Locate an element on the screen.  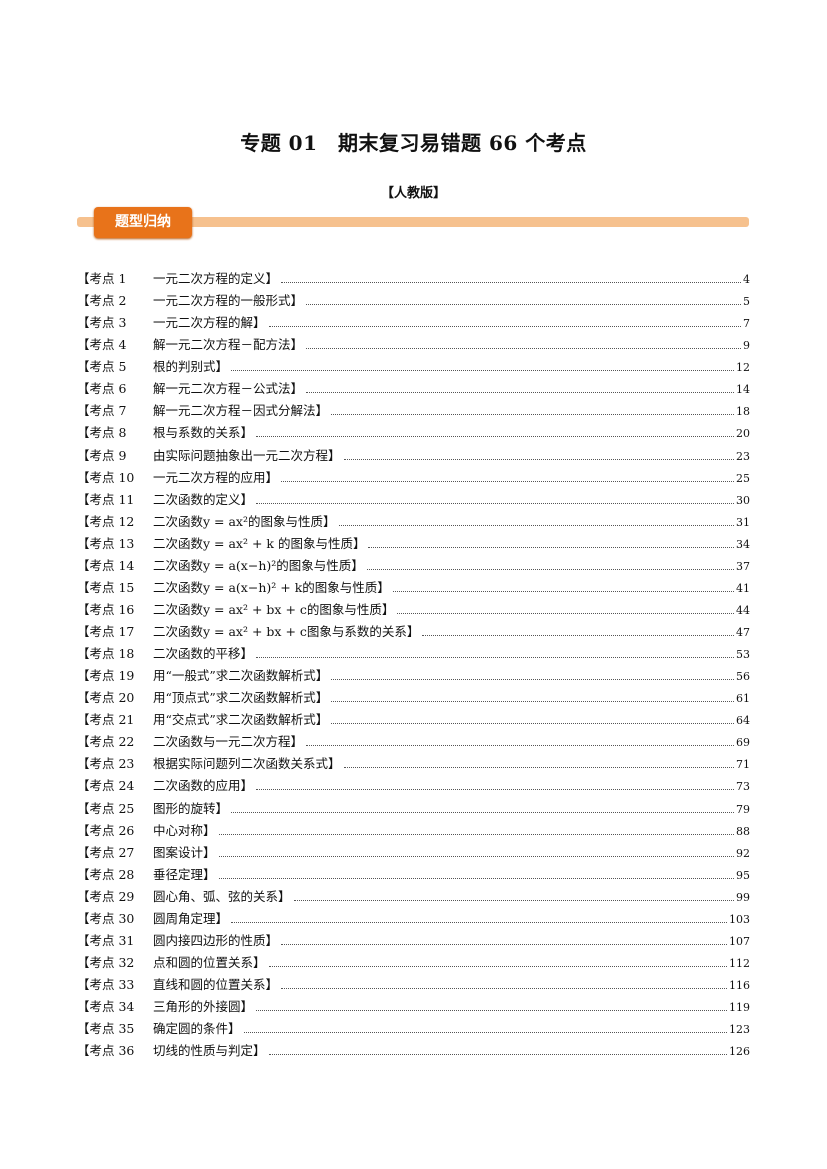
toc-number: 【考点 7 is located at coordinates (102, 411).